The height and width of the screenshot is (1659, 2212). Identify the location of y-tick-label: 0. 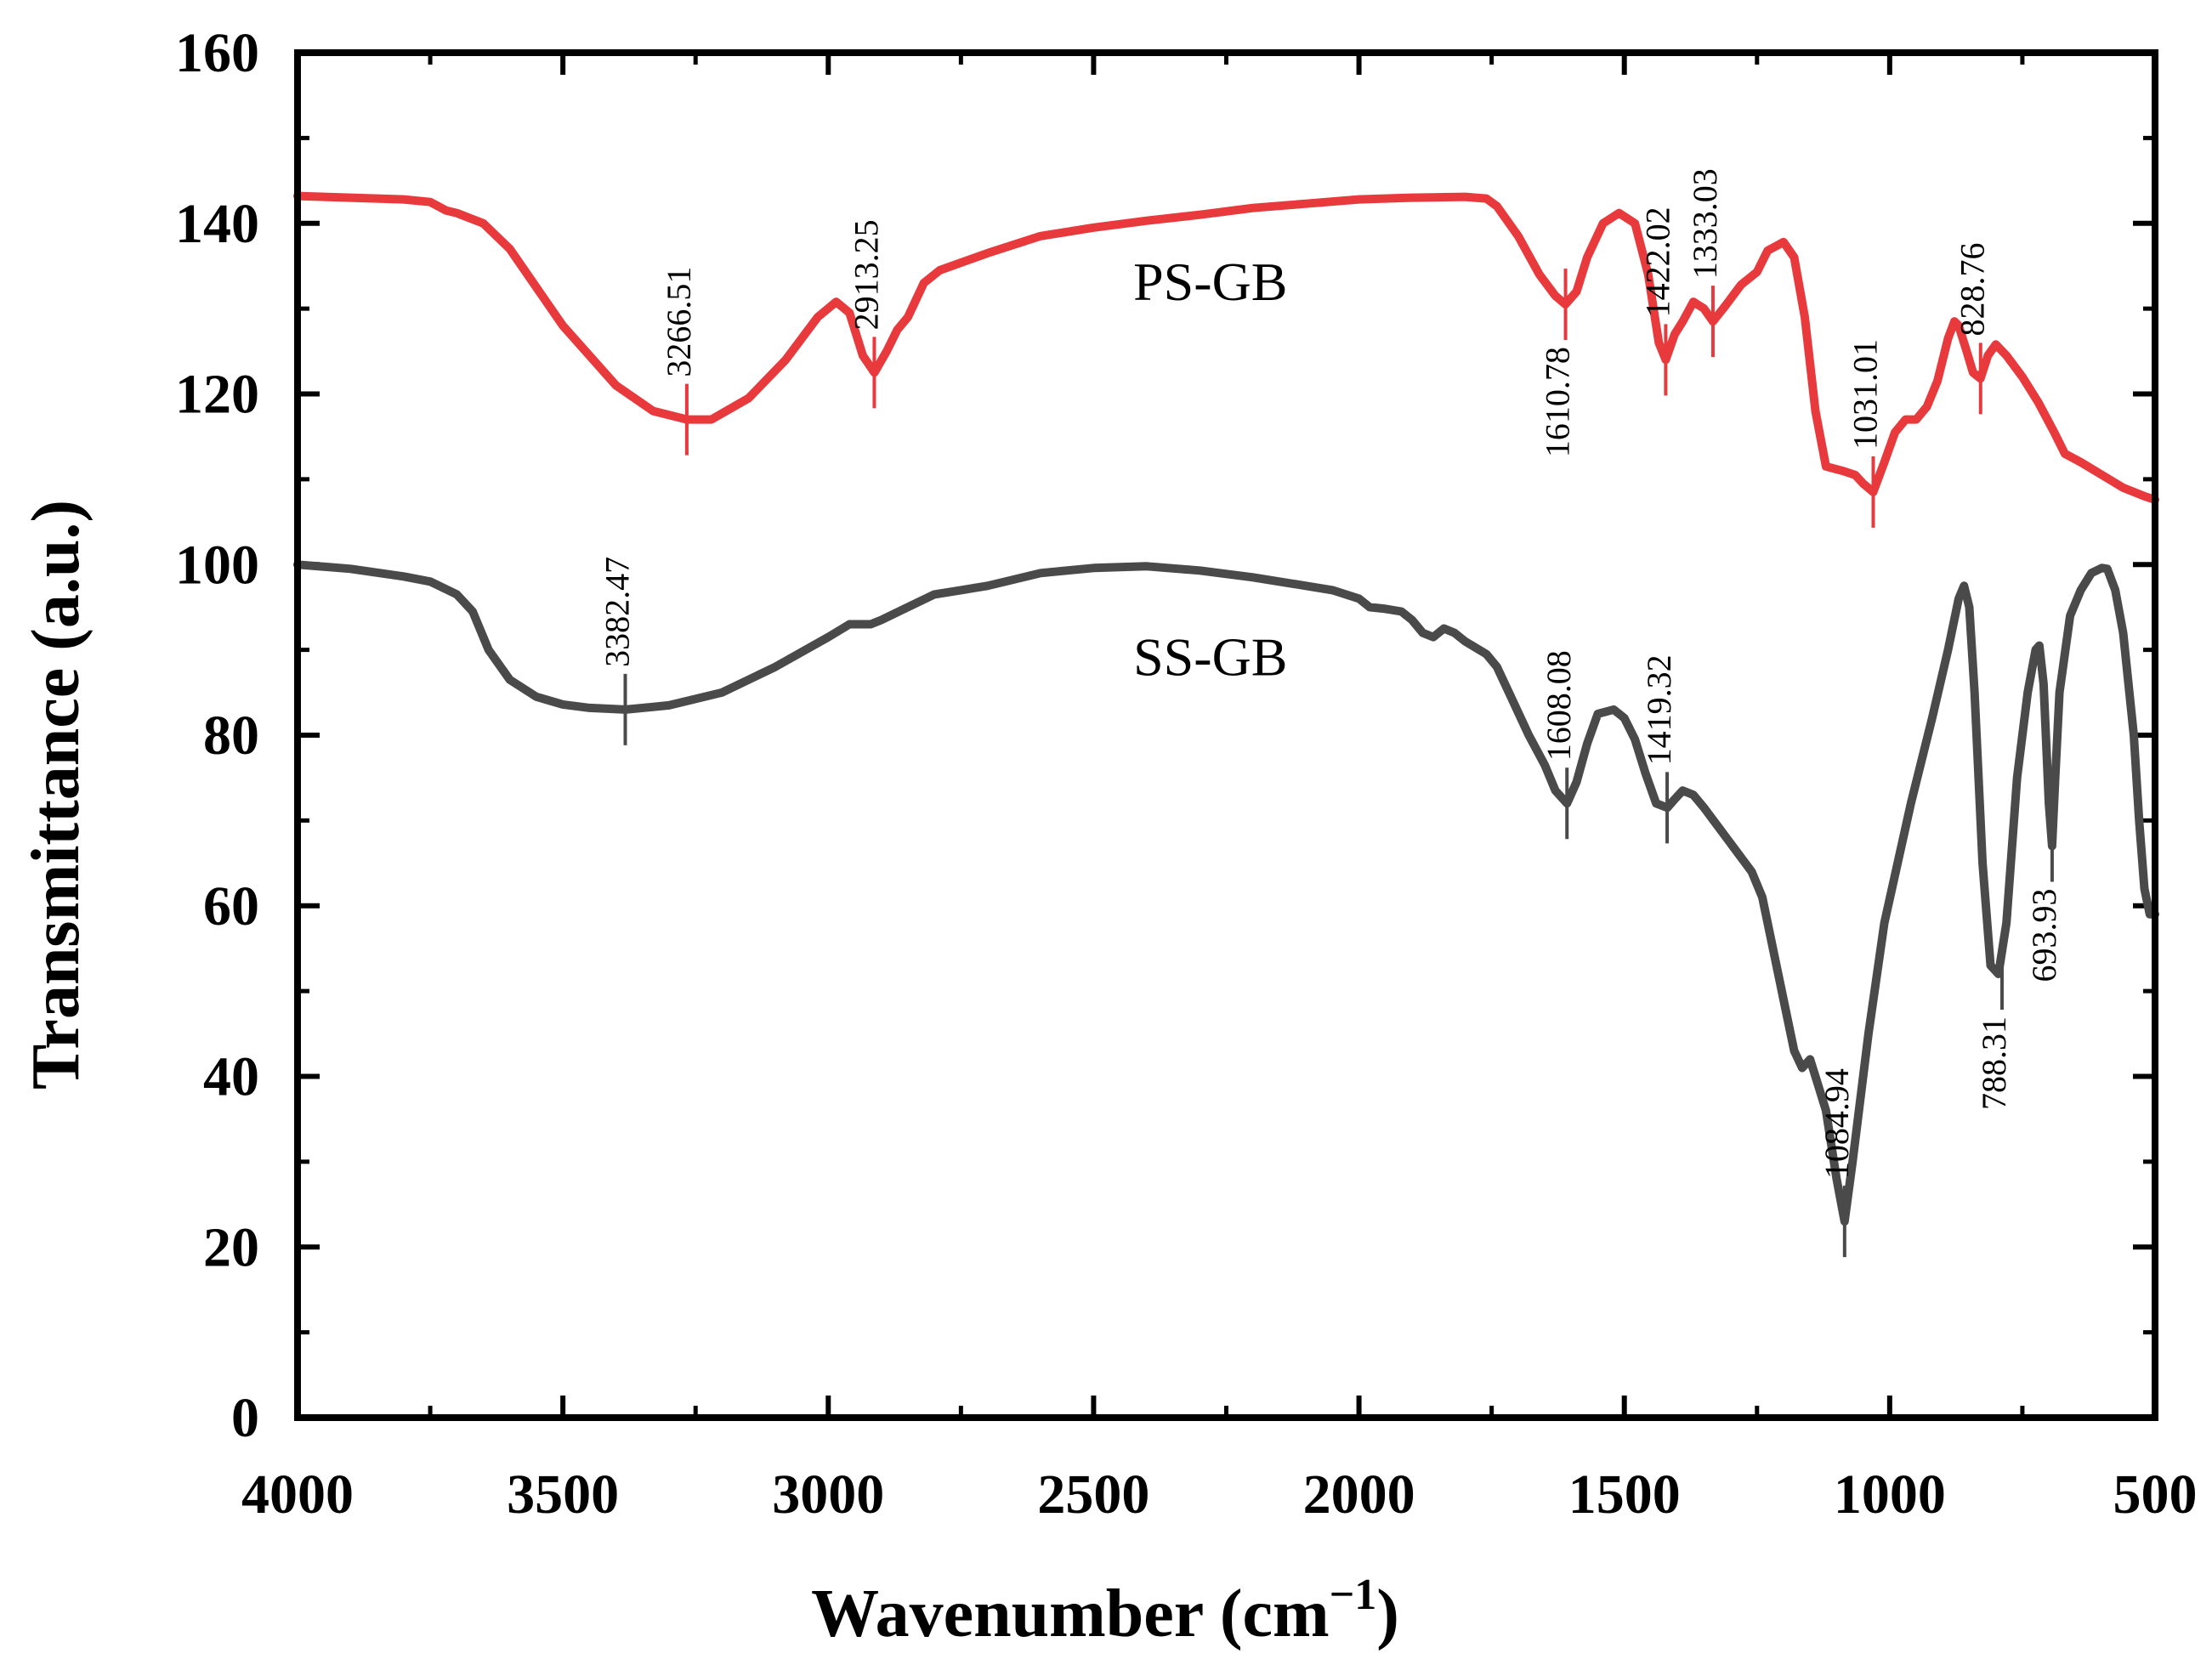
(245, 1418).